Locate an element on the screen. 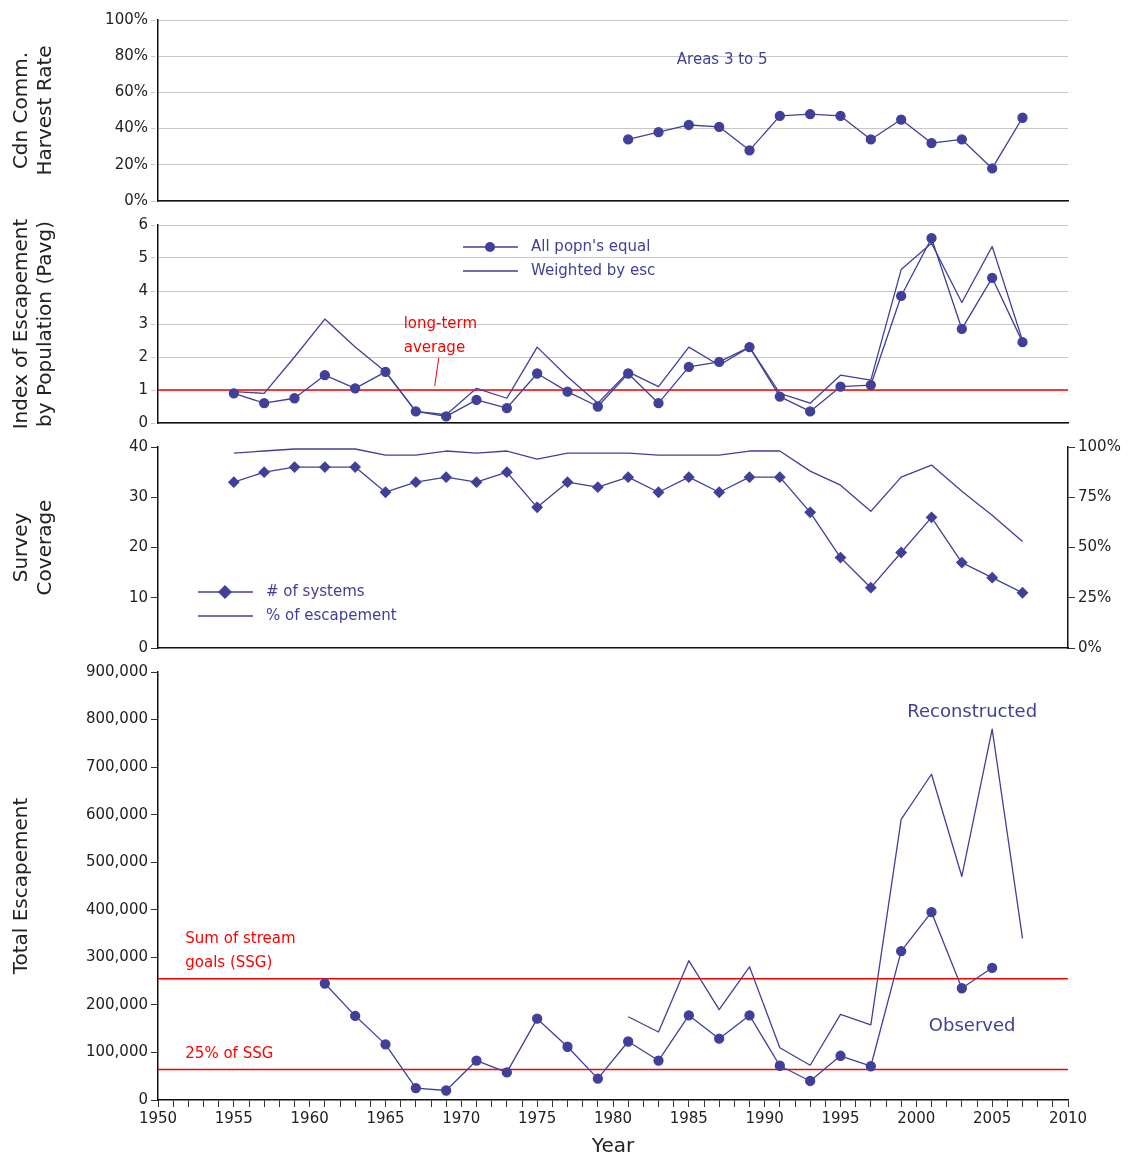 Image resolution: width=1147 pixels, height=1155 pixels. y-tick-label: 600,000 is located at coordinates (116, 813).